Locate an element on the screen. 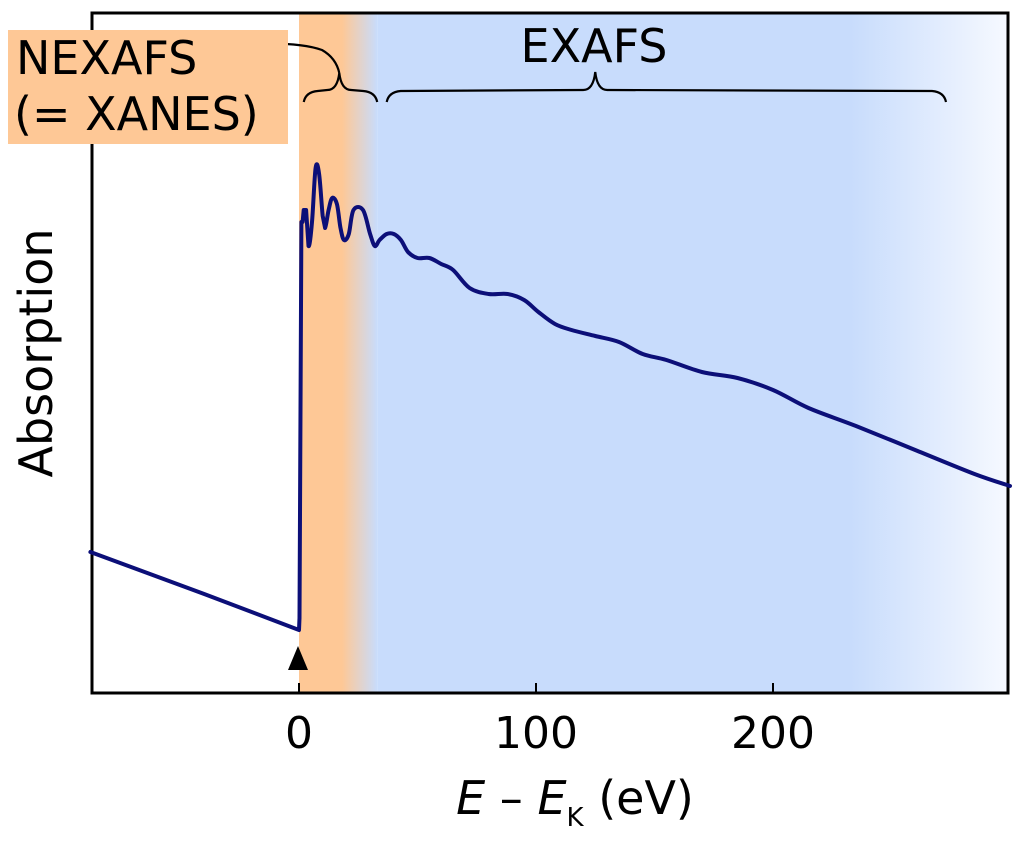 The height and width of the screenshot is (847, 1024). x-tick-label: 200 is located at coordinates (773, 733).